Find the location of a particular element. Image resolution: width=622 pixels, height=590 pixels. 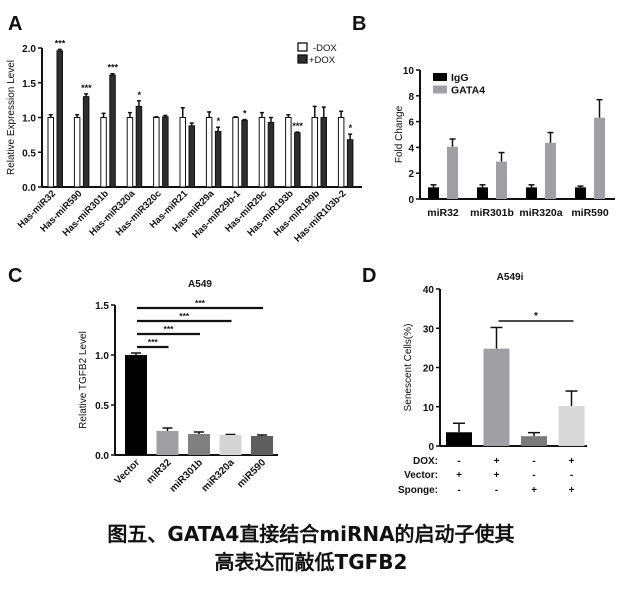

panel-label-d: D is located at coordinates (369, 276).